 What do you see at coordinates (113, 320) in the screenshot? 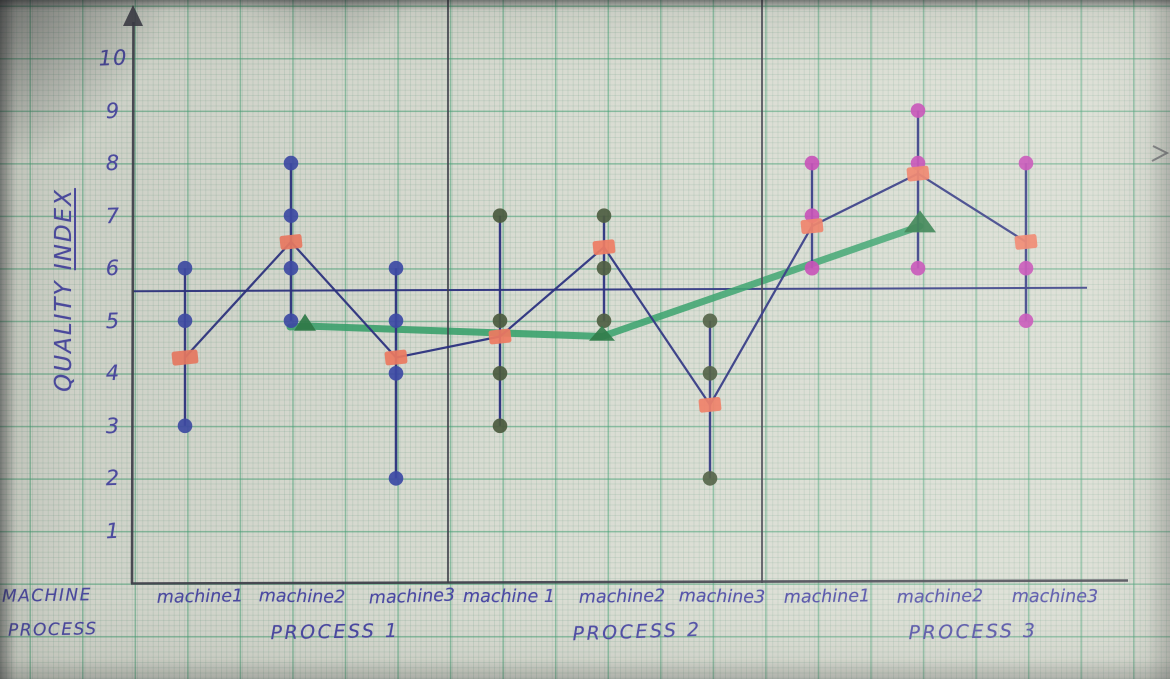
I see `y-tick-label: 5` at bounding box center [113, 320].